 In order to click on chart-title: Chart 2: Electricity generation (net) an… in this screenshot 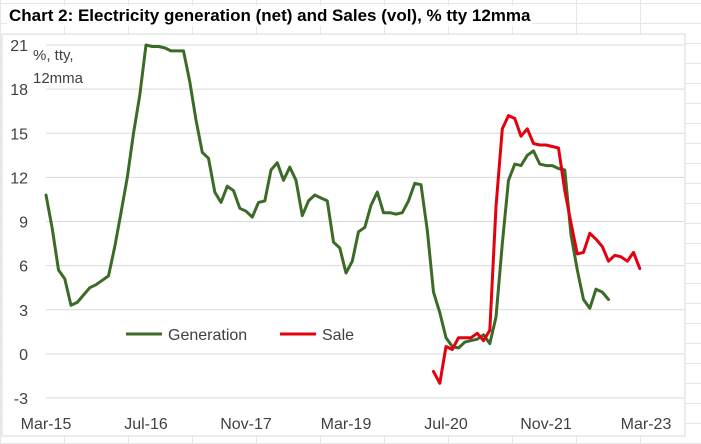, I will do `click(270, 16)`.